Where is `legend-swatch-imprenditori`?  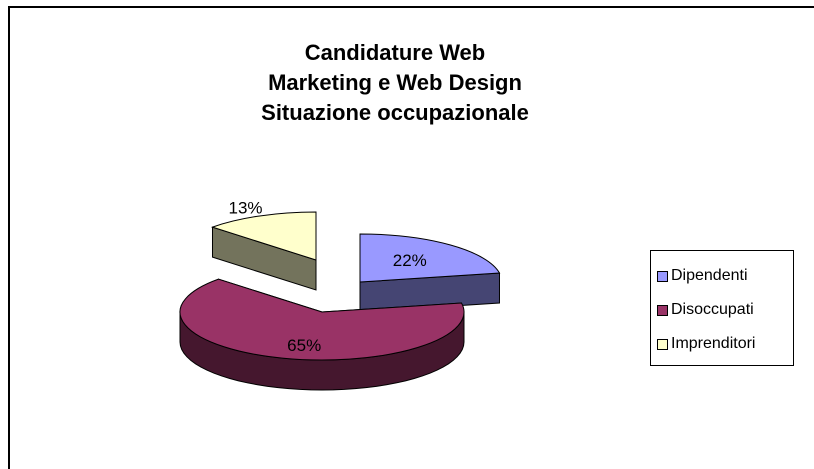 legend-swatch-imprenditori is located at coordinates (662, 344).